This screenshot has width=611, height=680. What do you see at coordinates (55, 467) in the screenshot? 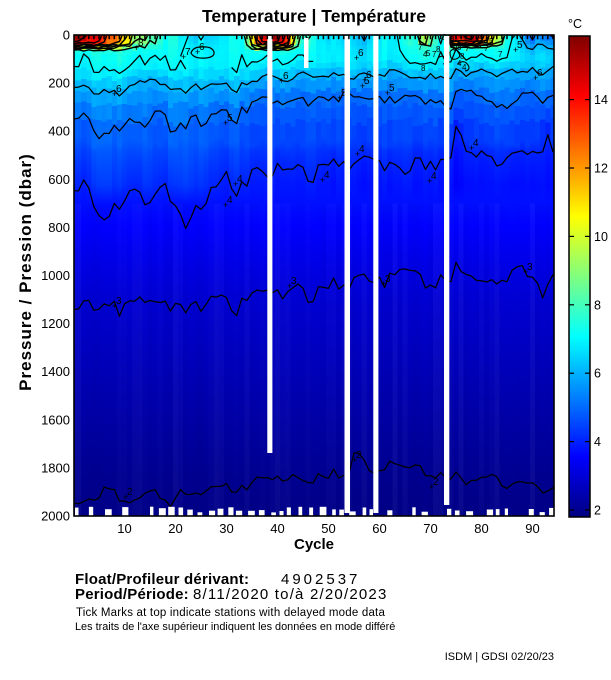
I see `svg-text: 1800` at bounding box center [55, 467].